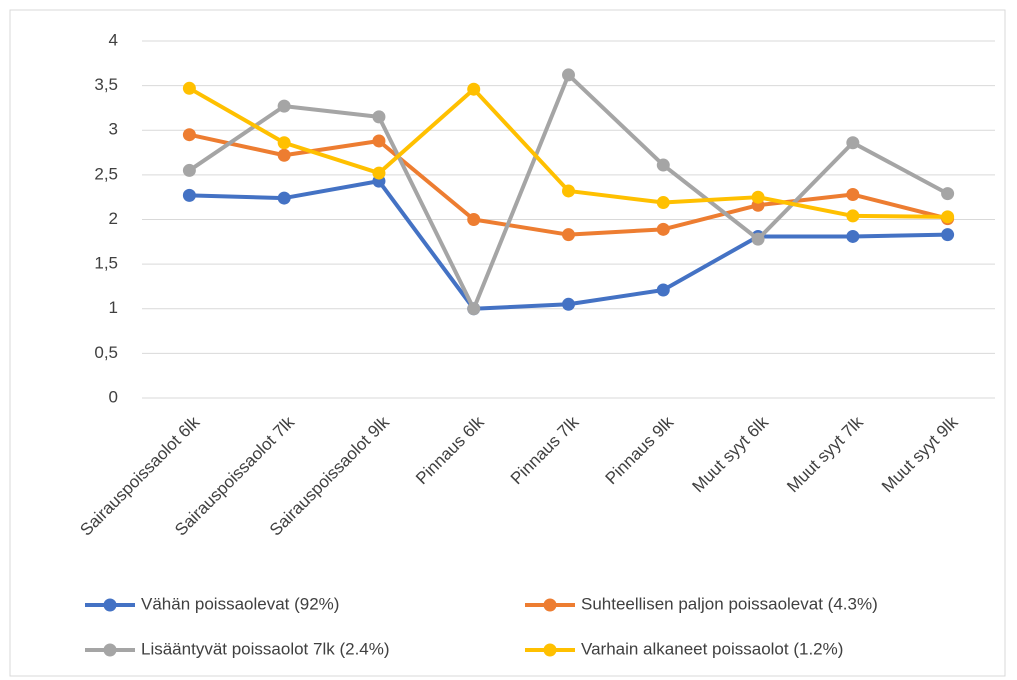 The height and width of the screenshot is (680, 1017). What do you see at coordinates (712, 648) in the screenshot?
I see `legend-label: Varhain alkaneet poissaolot (1.2%)` at bounding box center [712, 648].